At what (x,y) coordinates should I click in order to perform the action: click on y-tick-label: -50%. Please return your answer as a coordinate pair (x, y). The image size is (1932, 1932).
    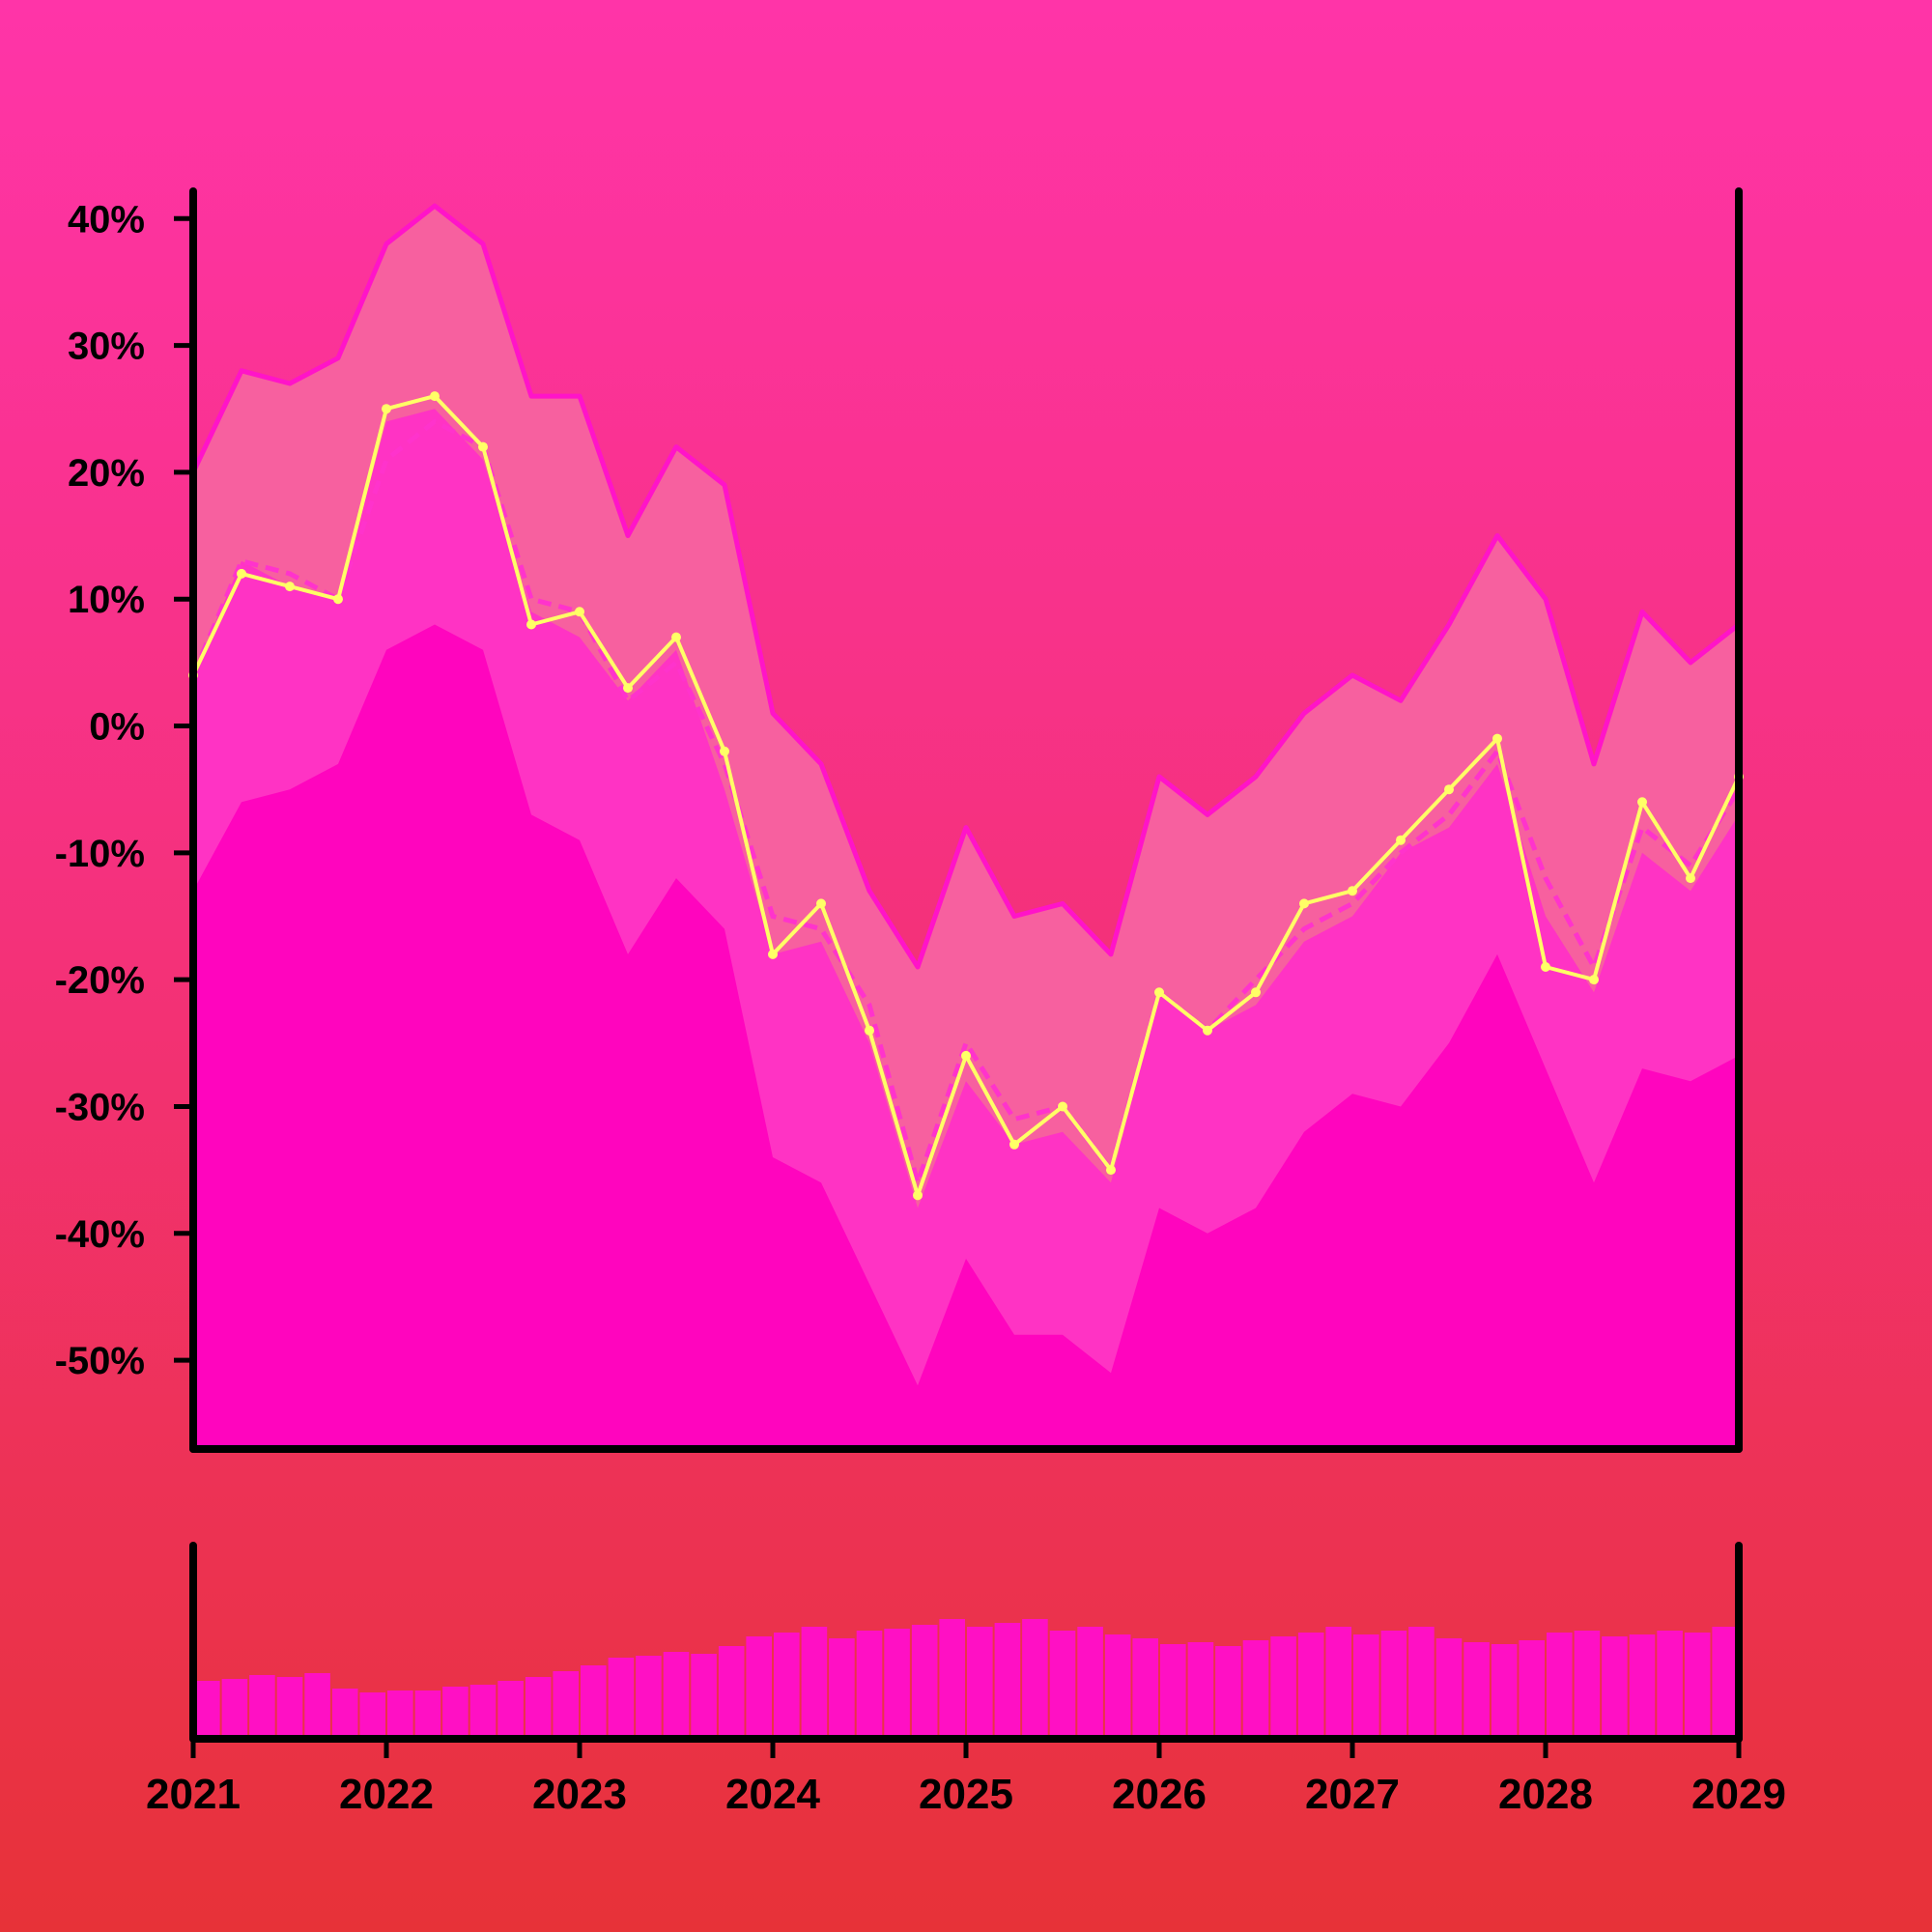
    Looking at the image, I should click on (100, 1361).